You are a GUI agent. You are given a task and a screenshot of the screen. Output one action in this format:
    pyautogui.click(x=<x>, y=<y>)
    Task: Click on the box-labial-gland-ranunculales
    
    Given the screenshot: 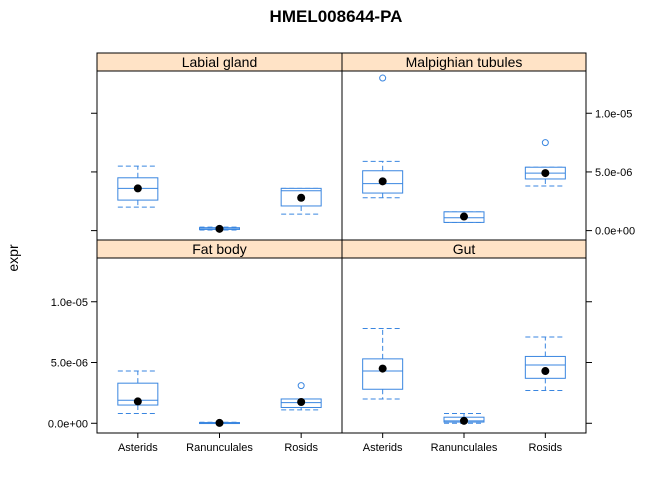 What is the action you would take?
    pyautogui.click(x=219, y=228)
    